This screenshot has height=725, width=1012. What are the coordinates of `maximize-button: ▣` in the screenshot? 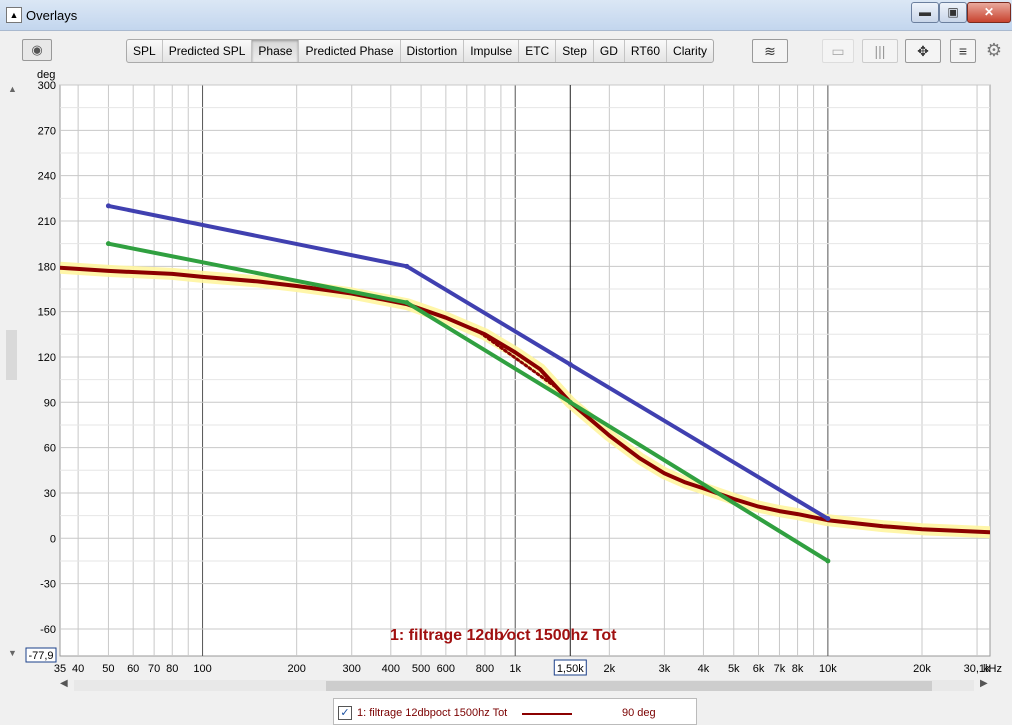 It's located at (953, 12).